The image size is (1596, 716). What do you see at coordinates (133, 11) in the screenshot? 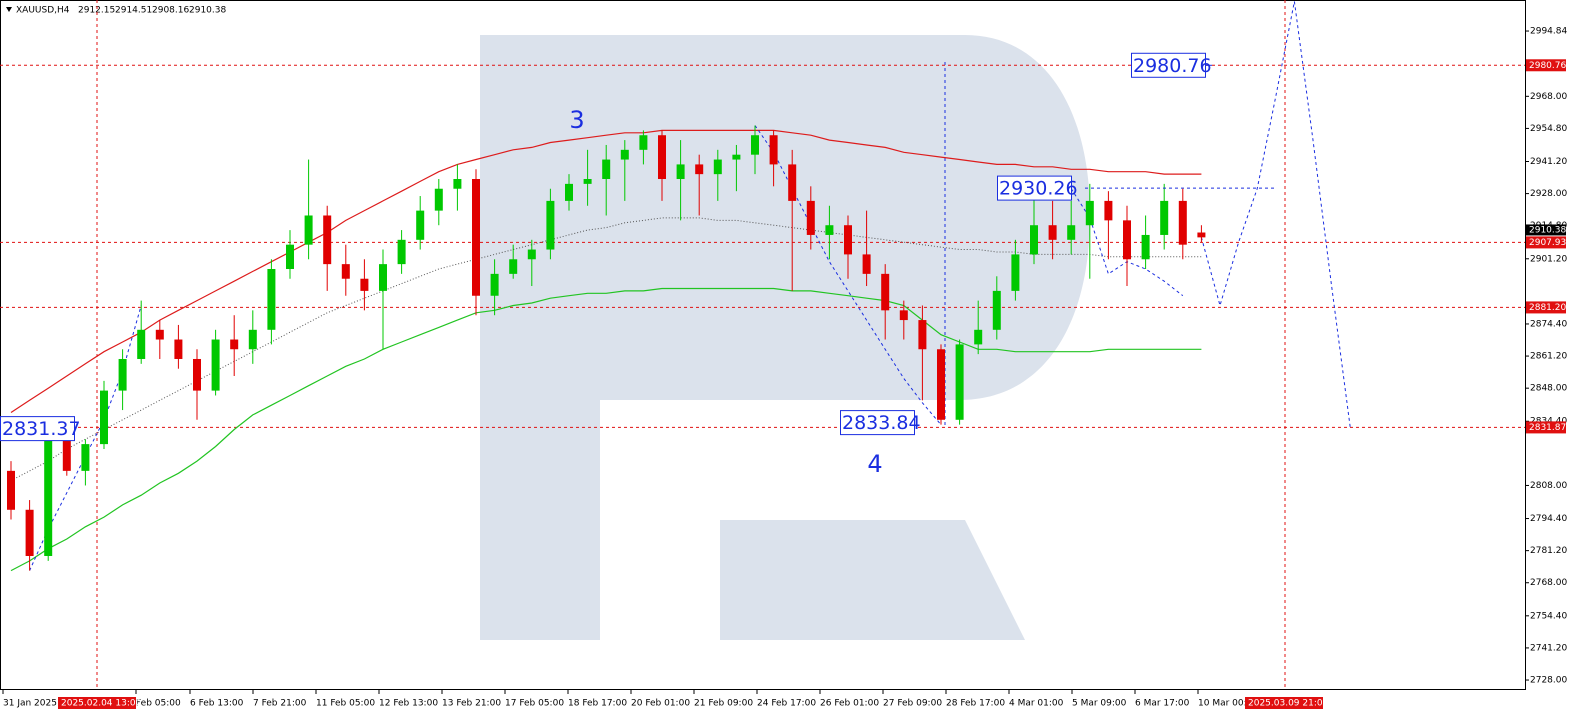
I see `header-ohlc: 2914.51` at bounding box center [133, 11].